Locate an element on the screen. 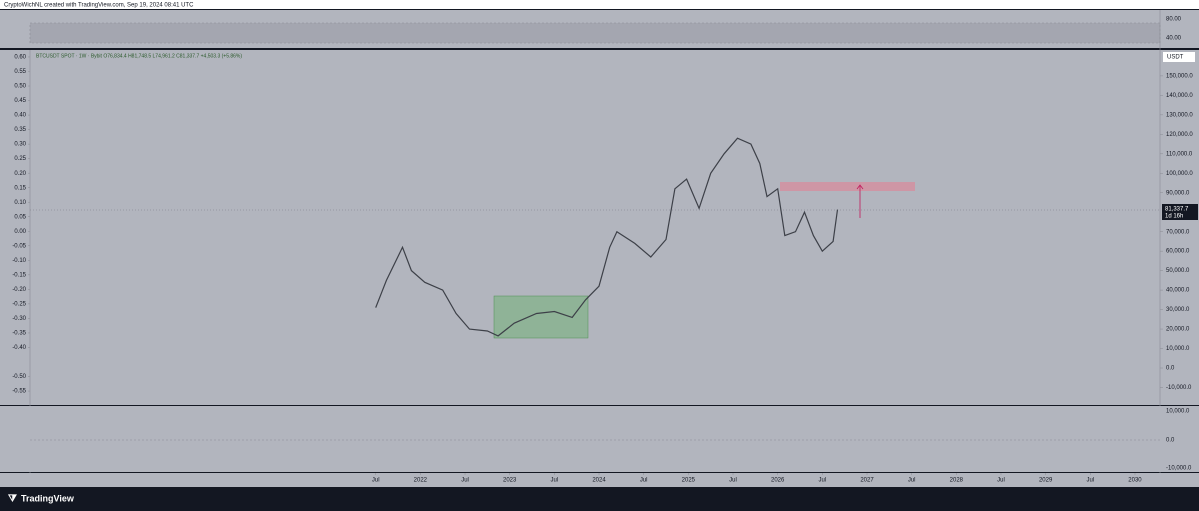  y-tick-label: 40,000.0 is located at coordinates (1178, 291).